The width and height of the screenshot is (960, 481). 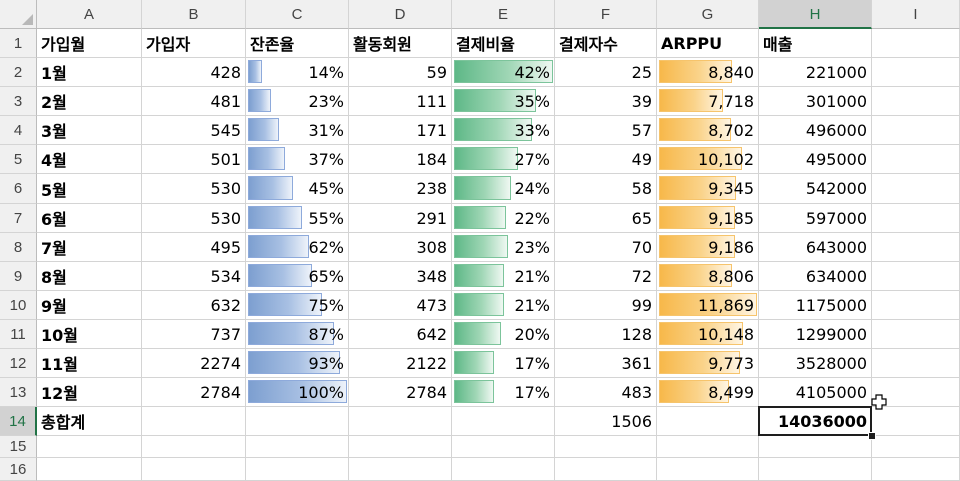 I want to click on revenue-cell: 1175000, so click(x=815, y=305).